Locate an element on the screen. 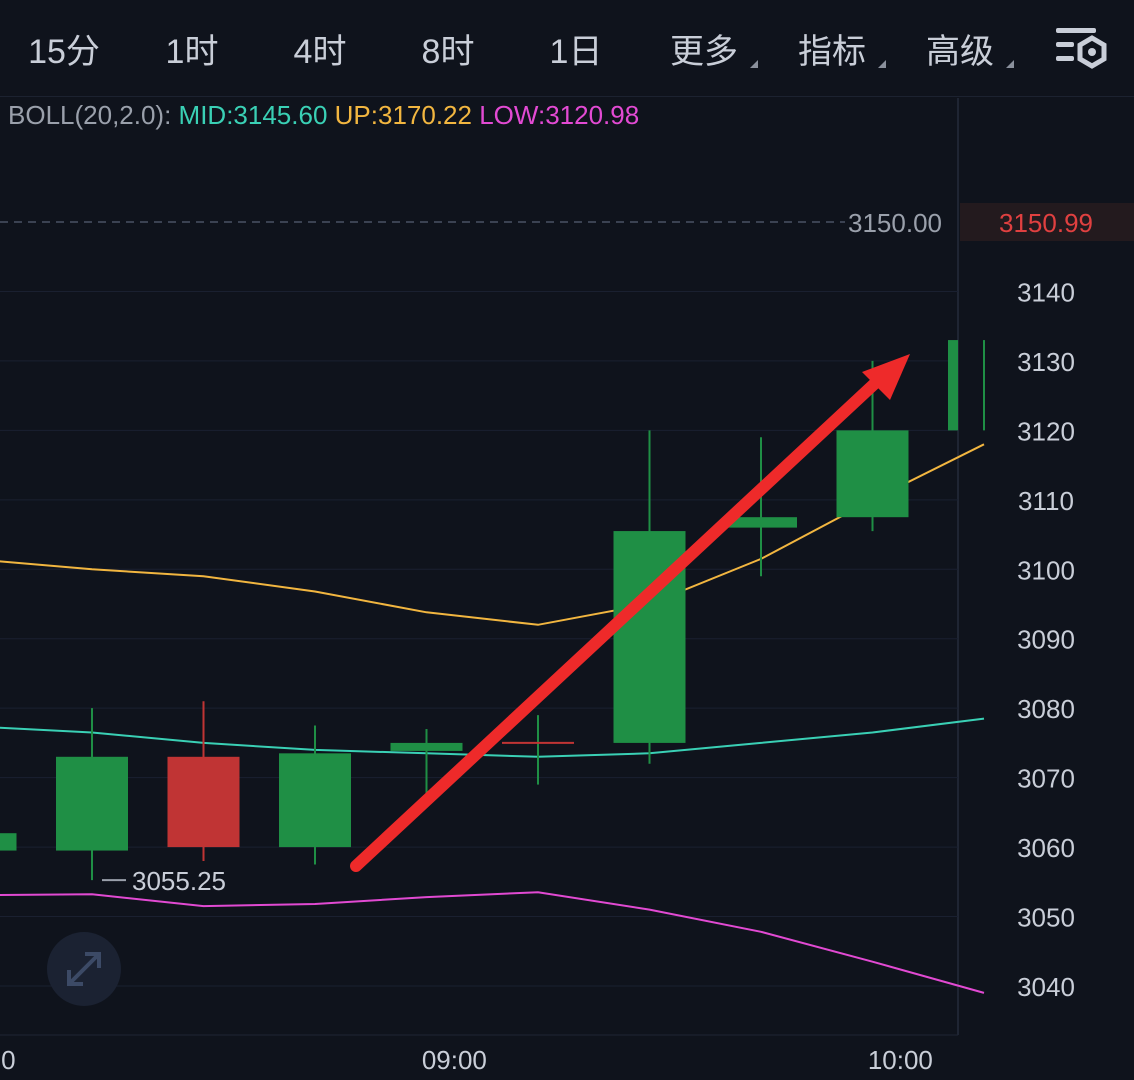 This screenshot has height=1080, width=1134. y-tick-label: 3140 is located at coordinates (1046, 292).